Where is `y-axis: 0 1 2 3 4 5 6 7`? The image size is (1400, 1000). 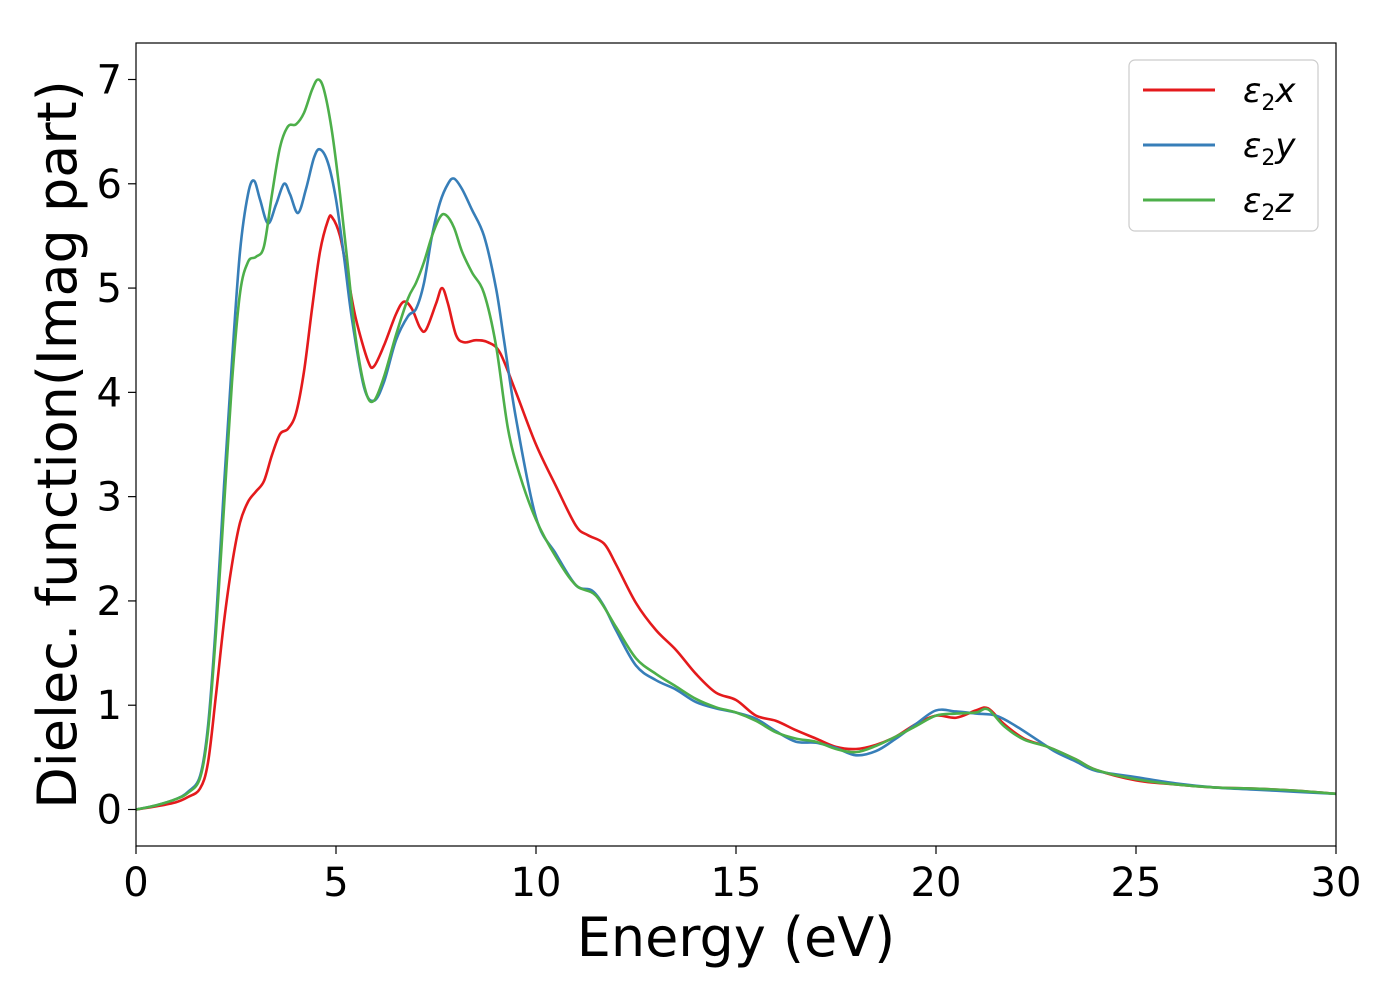 y-axis: 0 1 2 3 4 5 6 7 is located at coordinates (116, 446).